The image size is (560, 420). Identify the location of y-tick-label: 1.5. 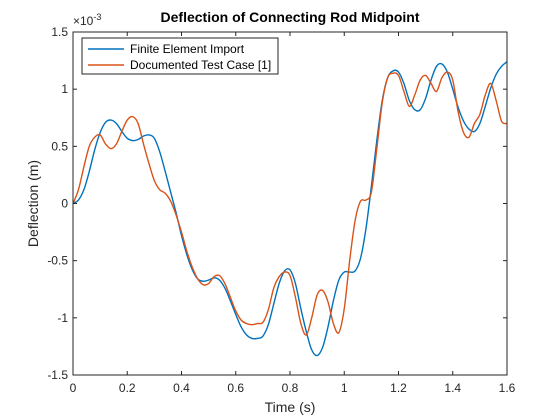
(59, 32).